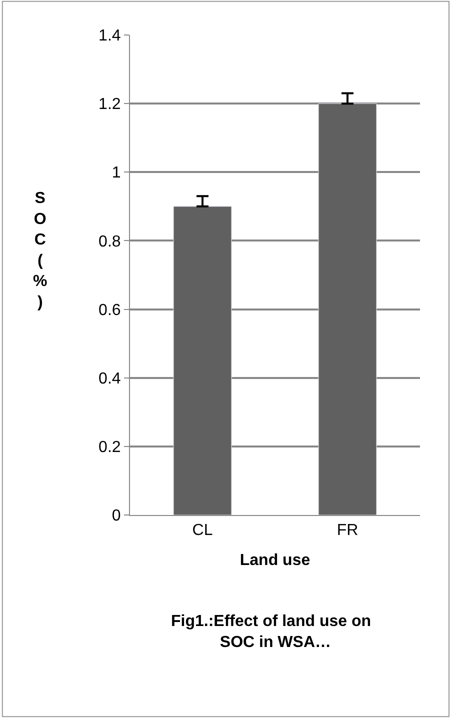 This screenshot has height=721, width=454. What do you see at coordinates (109, 447) in the screenshot?
I see `y-tick-label: 0.2` at bounding box center [109, 447].